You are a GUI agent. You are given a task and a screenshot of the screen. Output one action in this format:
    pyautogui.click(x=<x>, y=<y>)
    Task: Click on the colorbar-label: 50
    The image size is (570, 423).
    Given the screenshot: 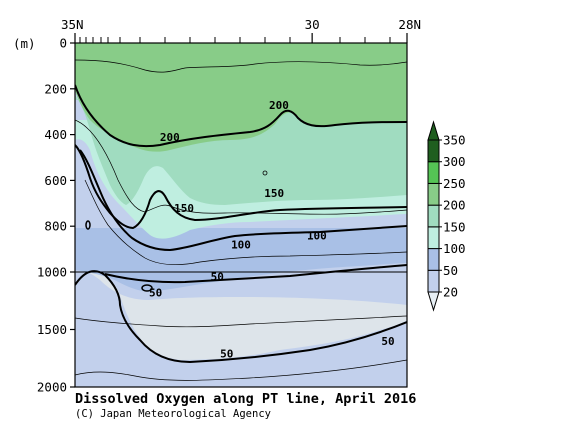 What is the action you would take?
    pyautogui.click(x=450, y=270)
    